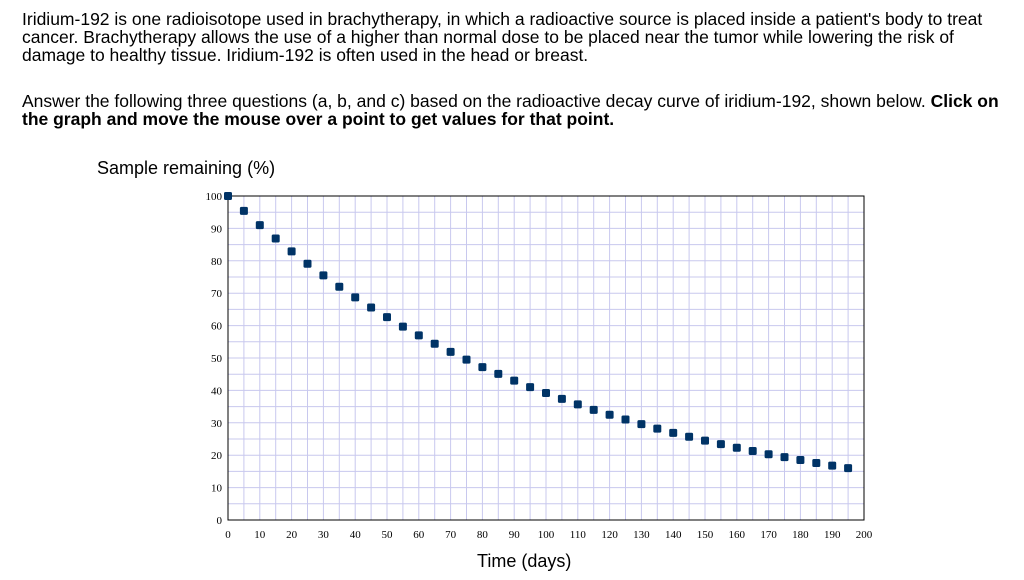  I want to click on data-point: 105, 37.4, so click(561, 398).